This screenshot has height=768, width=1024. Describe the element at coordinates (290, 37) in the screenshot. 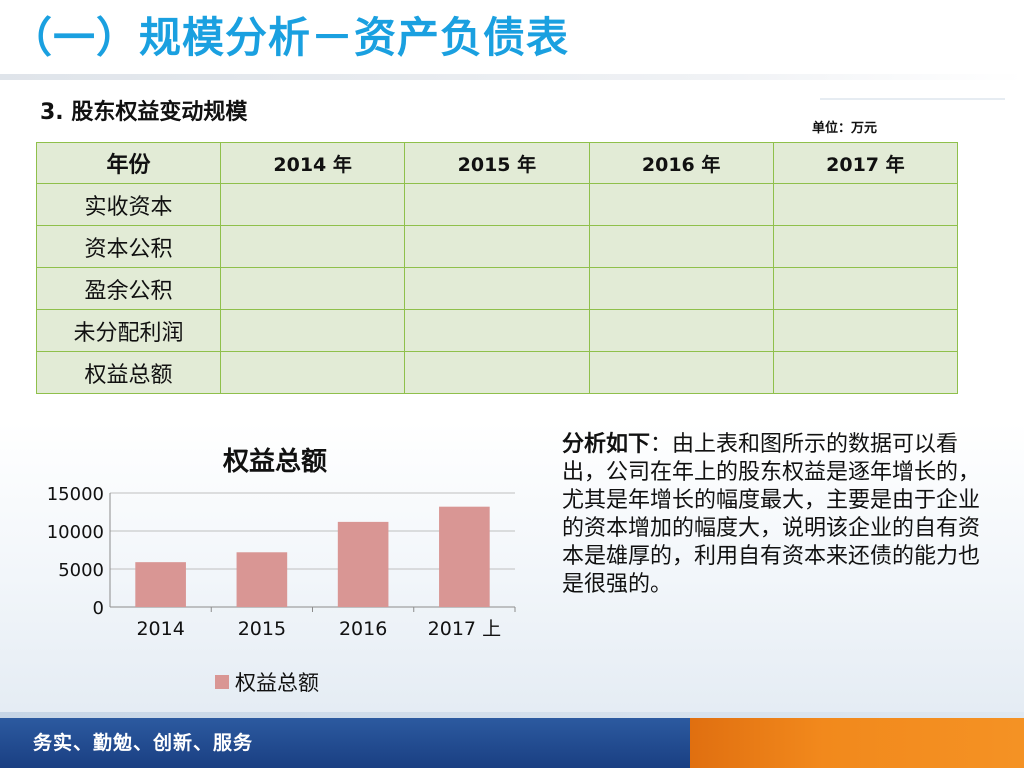

I see `slide-title: （一）规模分析－资产负债表` at that location.